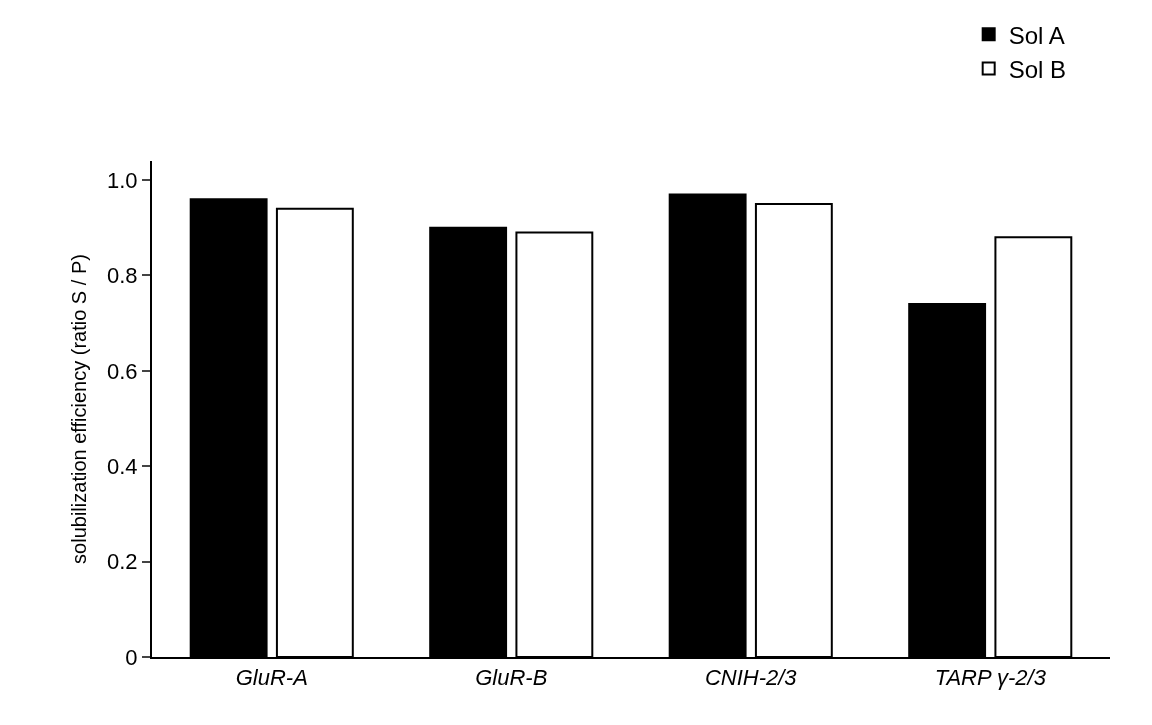  I want to click on x-tick-label: GluR-A, so click(271, 678).